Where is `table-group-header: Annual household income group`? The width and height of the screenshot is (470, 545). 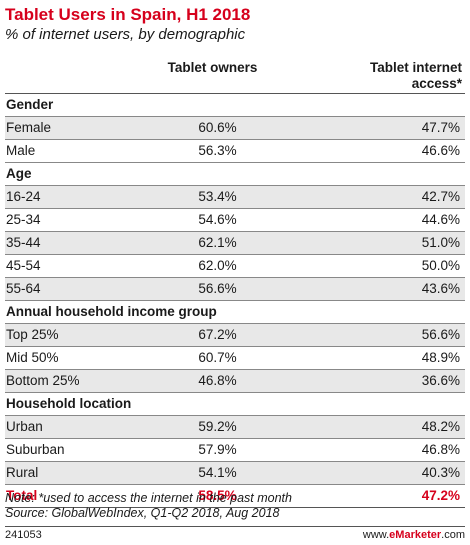
table-group-header: Annual household income group is located at coordinates (235, 312).